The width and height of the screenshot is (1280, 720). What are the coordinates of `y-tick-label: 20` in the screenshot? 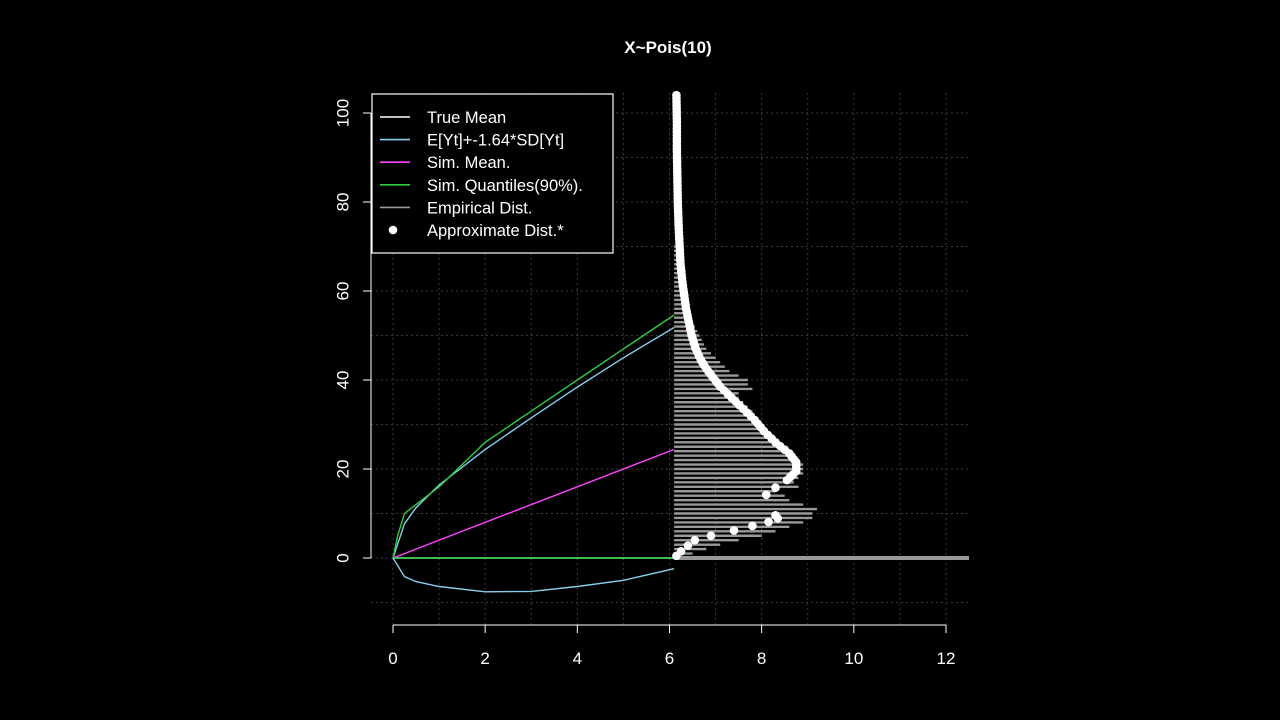 It's located at (342, 469).